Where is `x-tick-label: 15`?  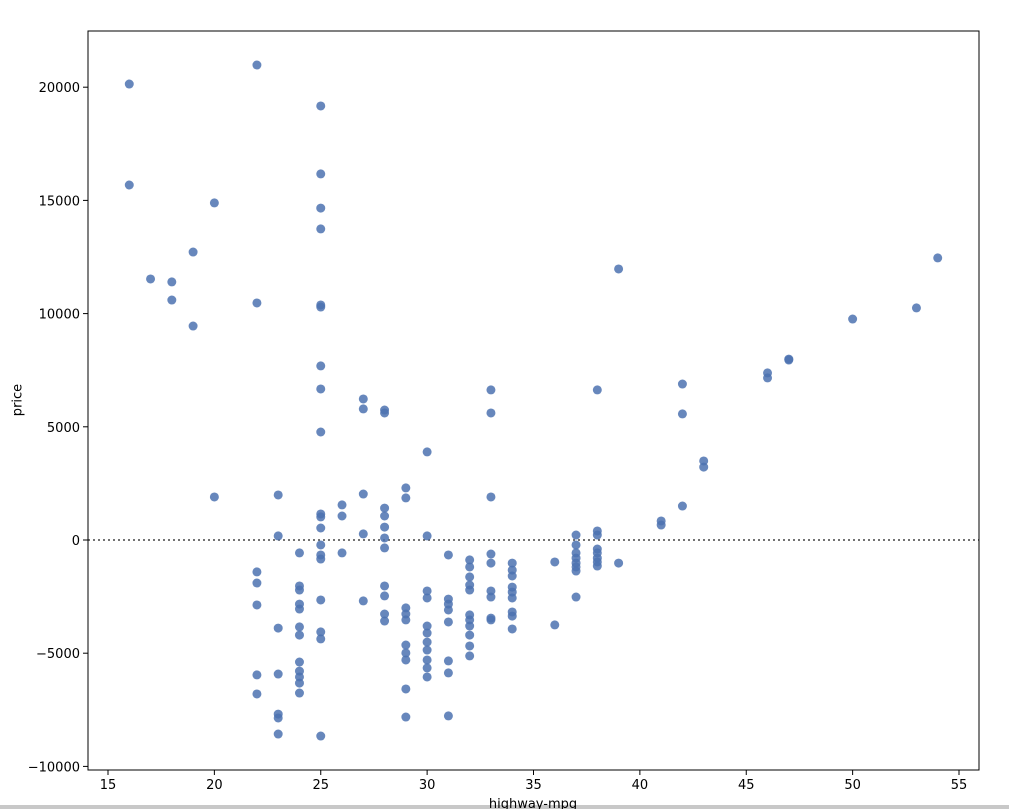
x-tick-label: 15 is located at coordinates (108, 785).